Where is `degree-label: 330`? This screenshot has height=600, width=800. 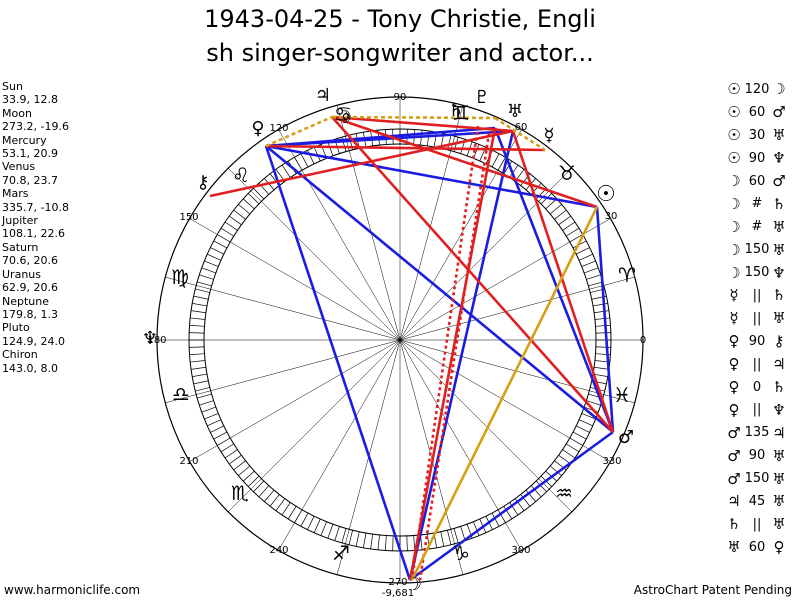 degree-label: 330 is located at coordinates (611, 461).